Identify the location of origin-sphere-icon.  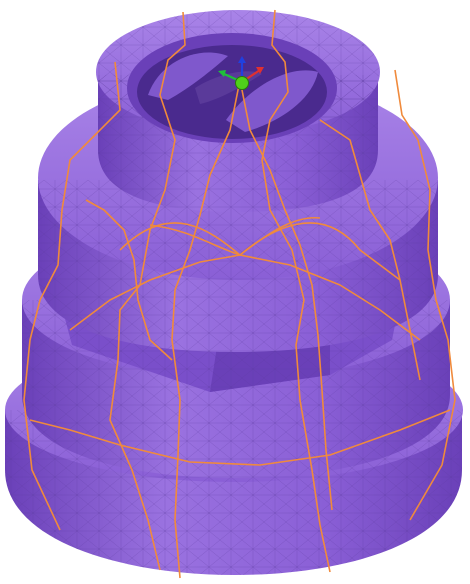
(242, 83).